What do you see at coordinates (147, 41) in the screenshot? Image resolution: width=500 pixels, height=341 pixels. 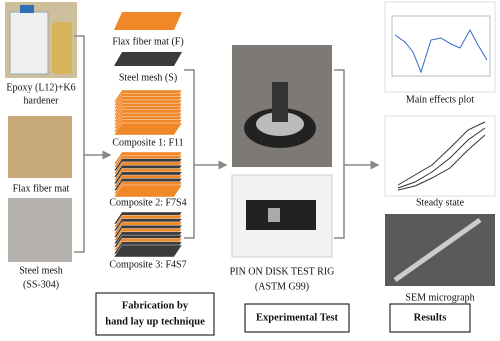 I see `layer-label: Flax fiber mat (F)` at bounding box center [147, 41].